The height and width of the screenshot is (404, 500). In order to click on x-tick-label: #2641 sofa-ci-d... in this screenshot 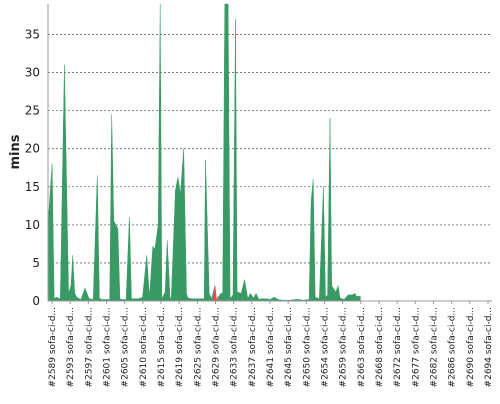, I will do `click(271, 347)`.